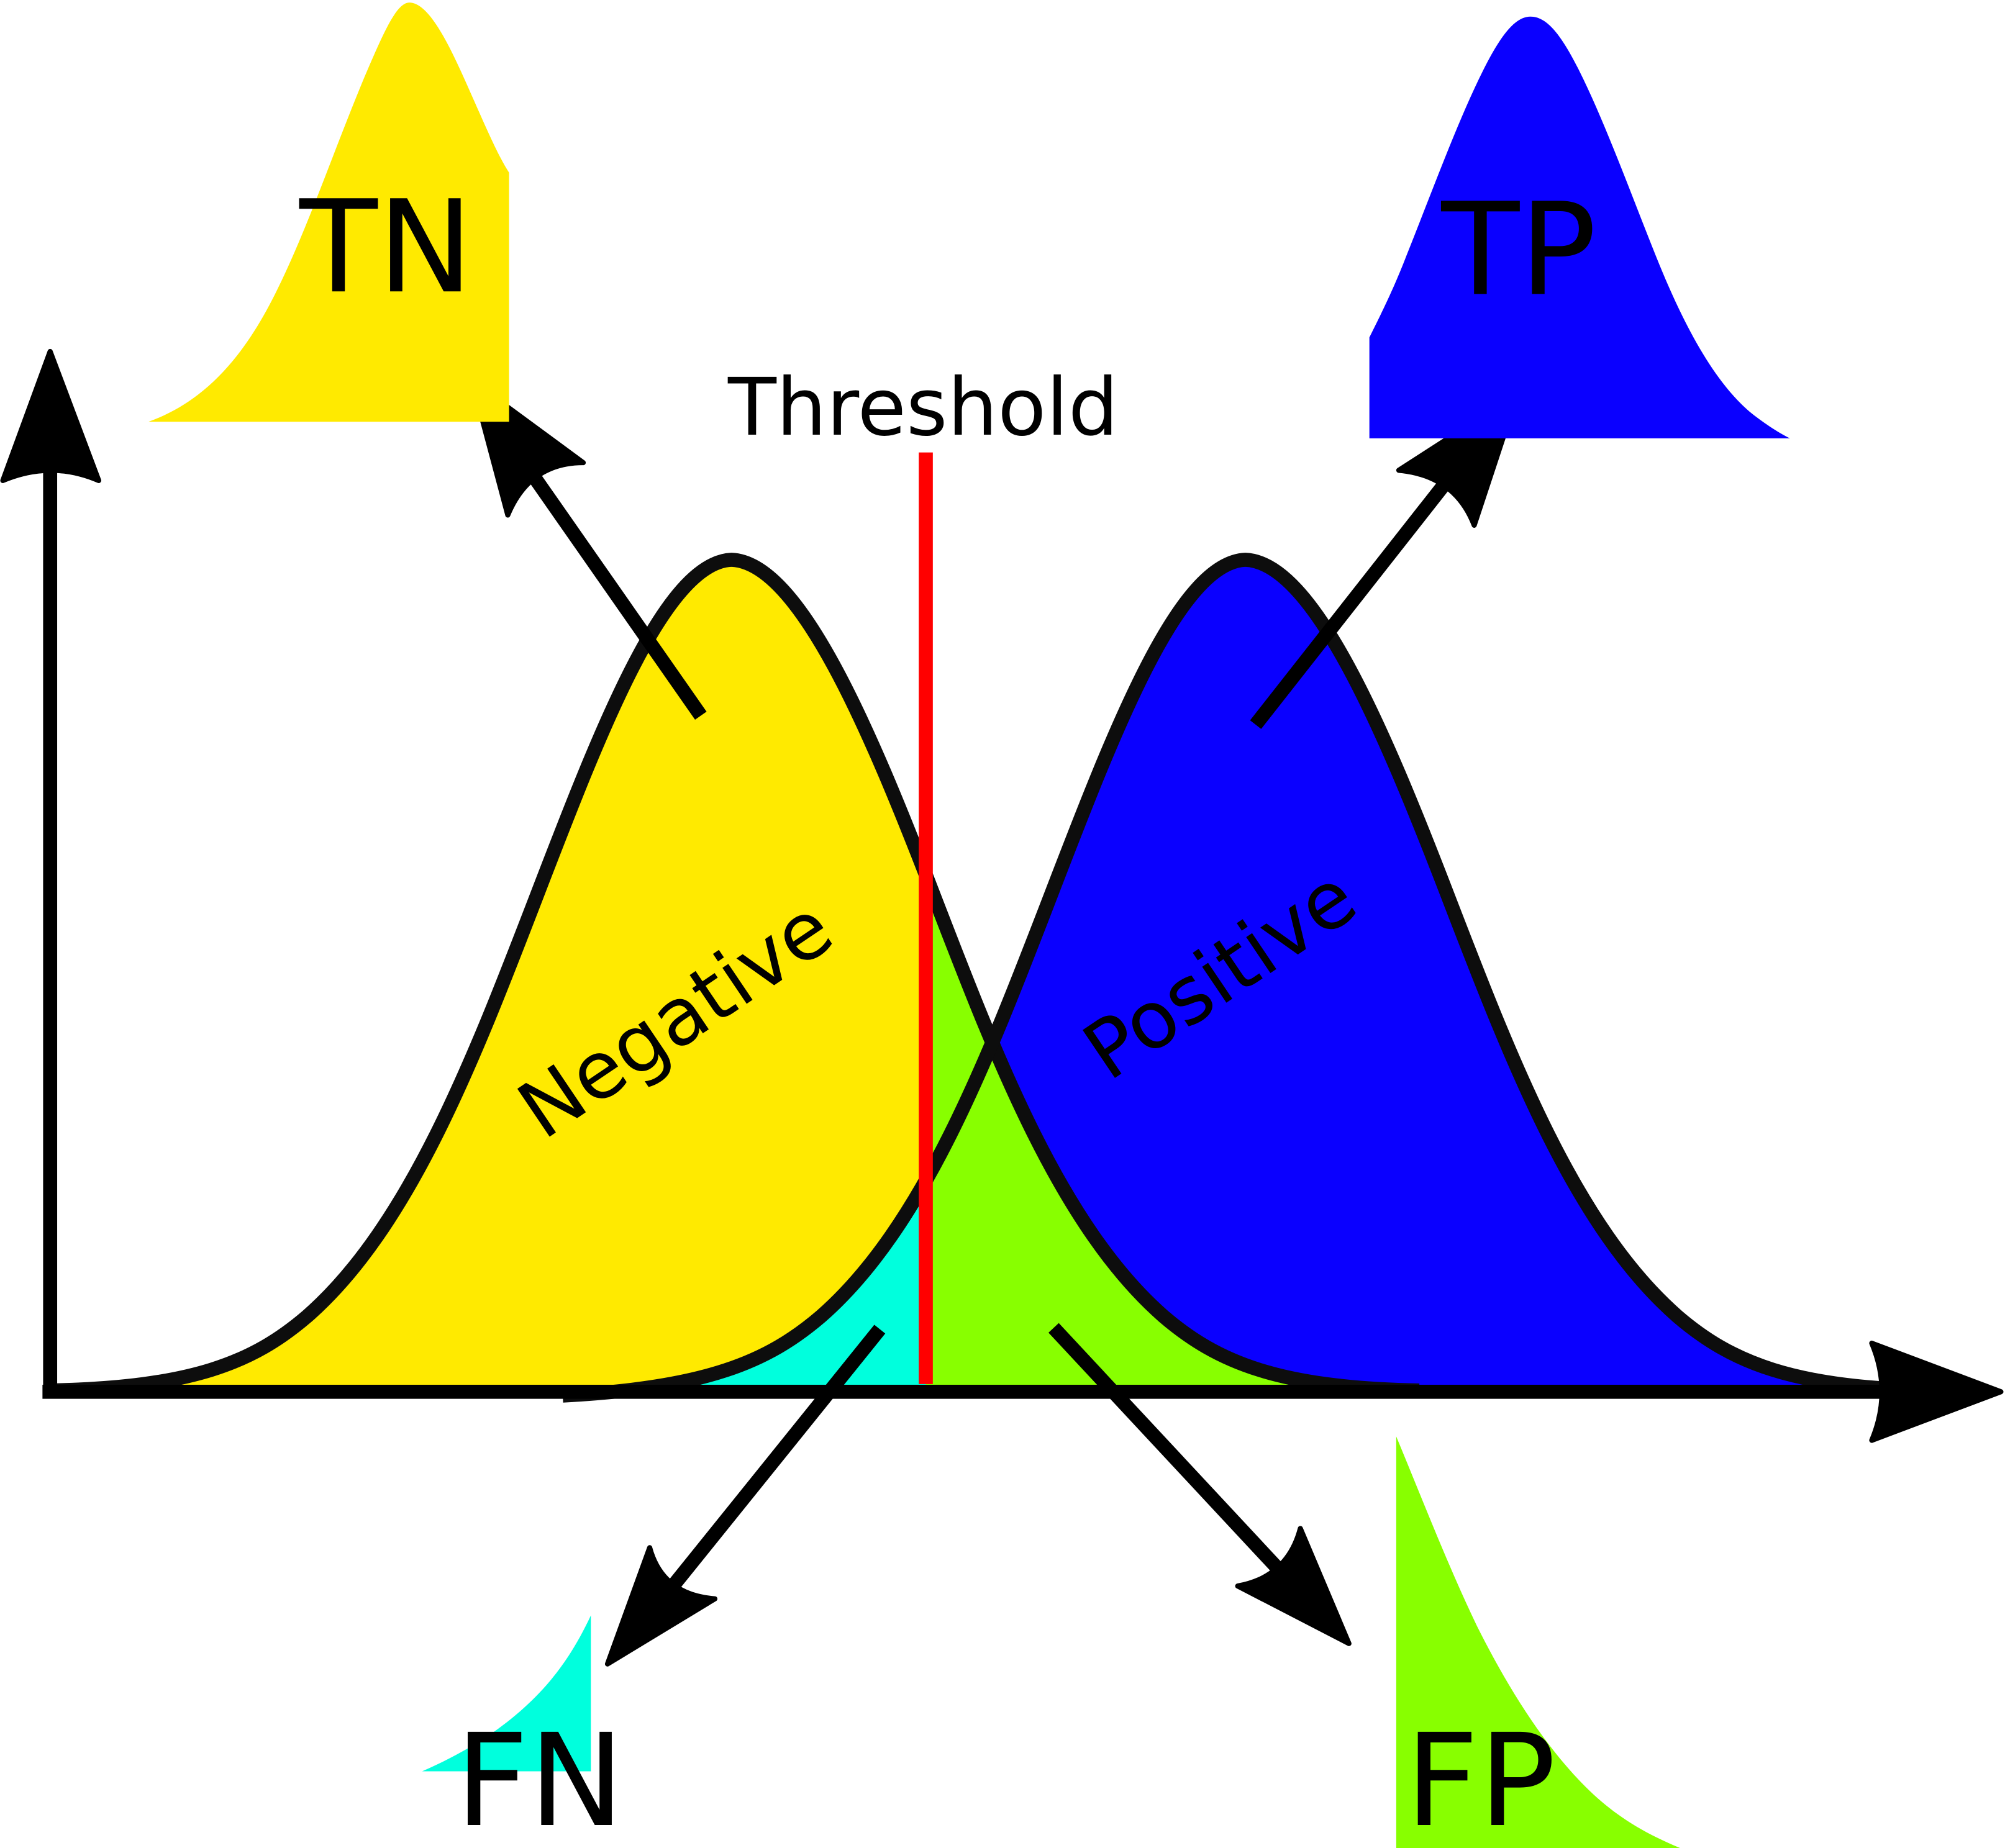  I want to click on fp-label: FP, so click(1480, 1777).